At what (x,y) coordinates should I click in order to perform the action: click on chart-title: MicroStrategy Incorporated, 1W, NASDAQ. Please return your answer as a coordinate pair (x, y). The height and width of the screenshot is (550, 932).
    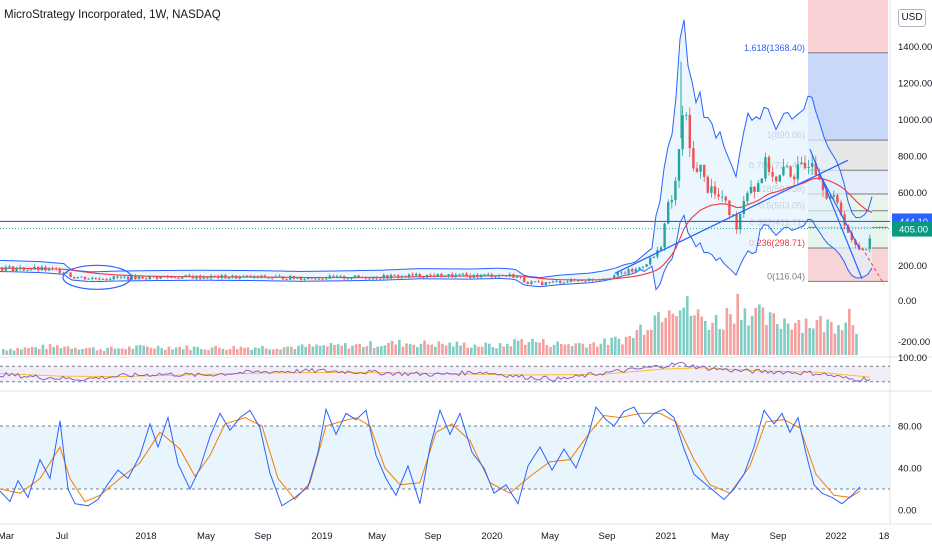
    Looking at the image, I should click on (112, 15).